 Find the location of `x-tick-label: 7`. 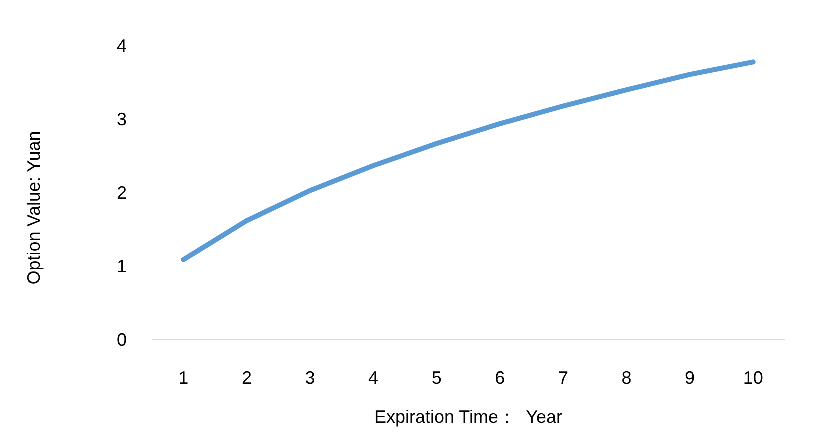

x-tick-label: 7 is located at coordinates (563, 378).